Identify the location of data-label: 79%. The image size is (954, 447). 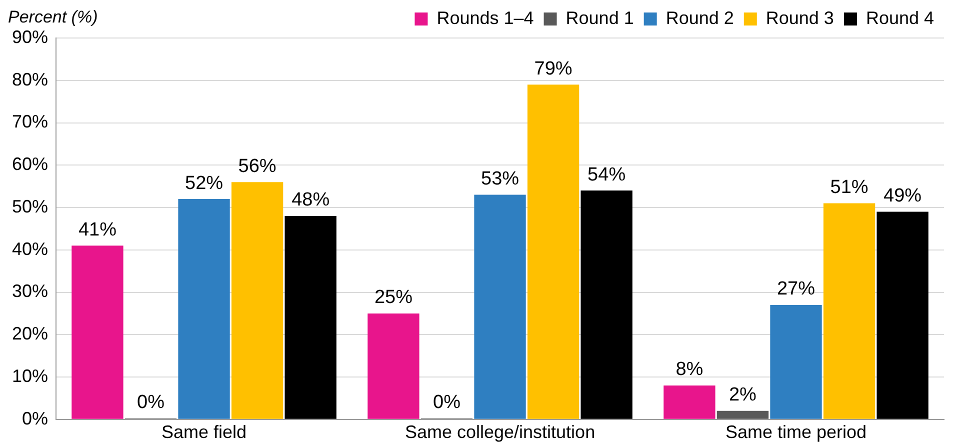
(553, 69).